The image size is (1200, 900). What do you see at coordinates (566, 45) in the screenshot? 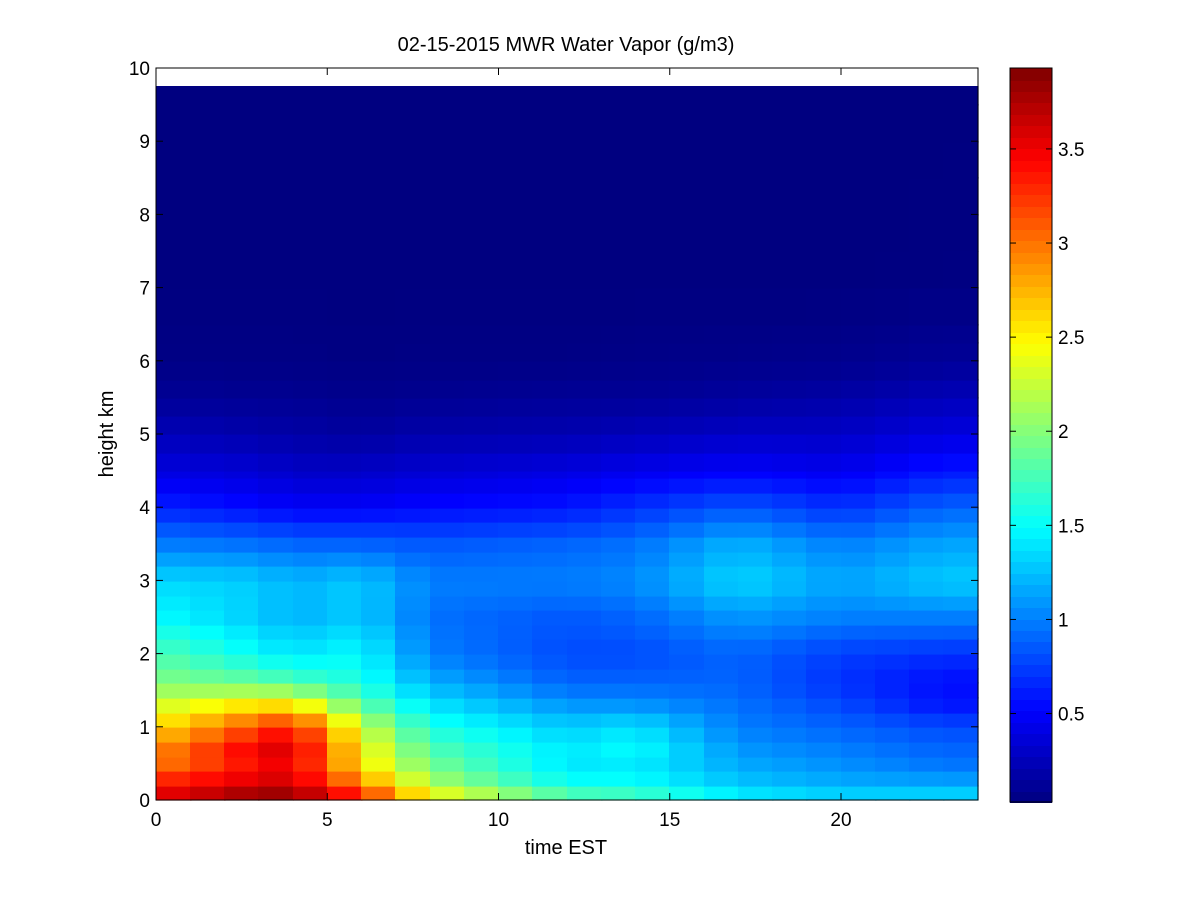
I see `chart-title: 02-15-2015 MWR Water Vapor (g/m3)` at bounding box center [566, 45].